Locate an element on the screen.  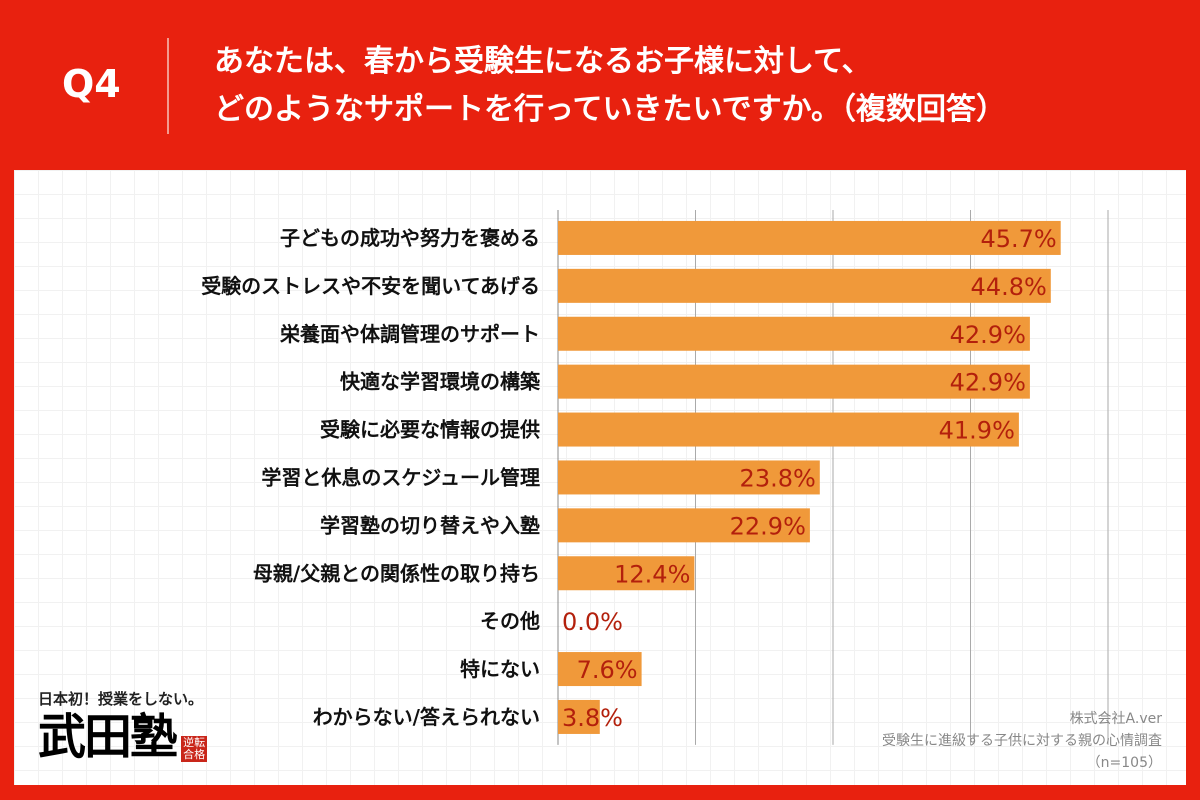
question-line-2: どのようなサポートを行っていきたいですか。（複数回答） is located at coordinates (610, 109).